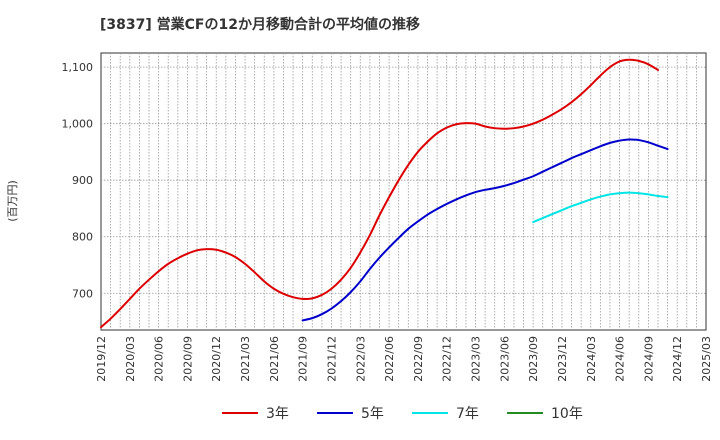  Describe the element at coordinates (562, 359) in the screenshot. I see `x-tick-label: 2023/12` at that location.